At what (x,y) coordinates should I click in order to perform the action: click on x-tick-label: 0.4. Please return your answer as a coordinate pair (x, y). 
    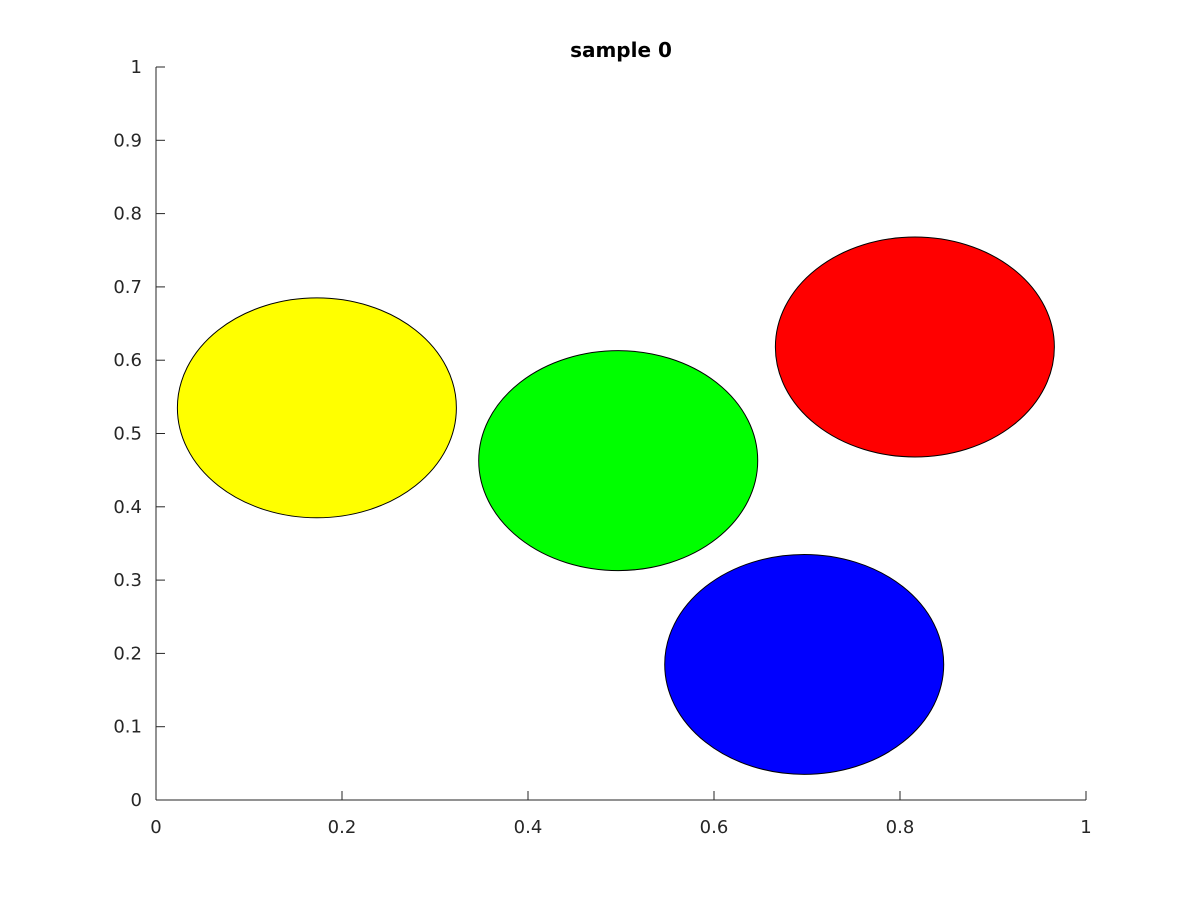
    Looking at the image, I should click on (528, 827).